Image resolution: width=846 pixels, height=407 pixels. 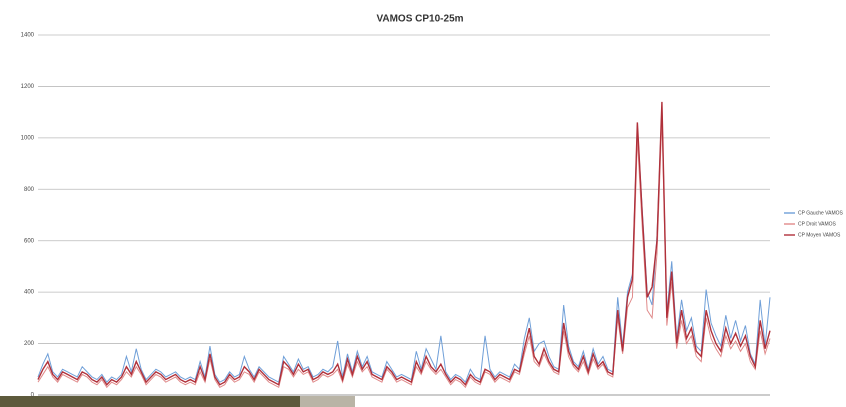 I want to click on y-tick-label: 200, so click(x=29, y=344).